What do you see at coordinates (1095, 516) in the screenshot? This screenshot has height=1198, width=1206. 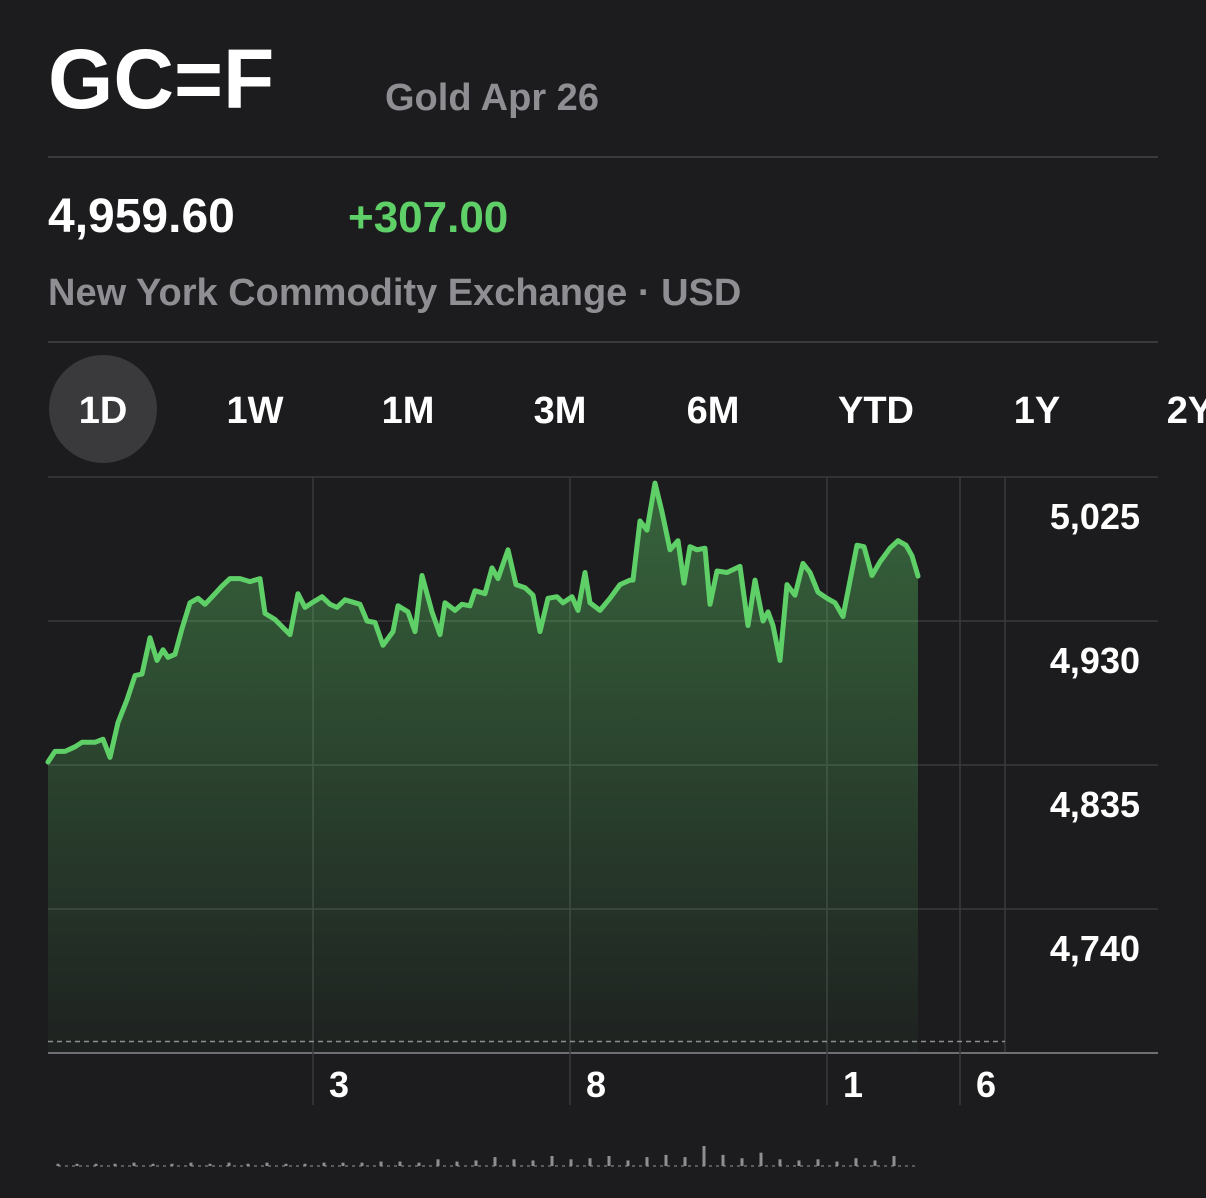 I see `y-tick-label: 5,025` at bounding box center [1095, 516].